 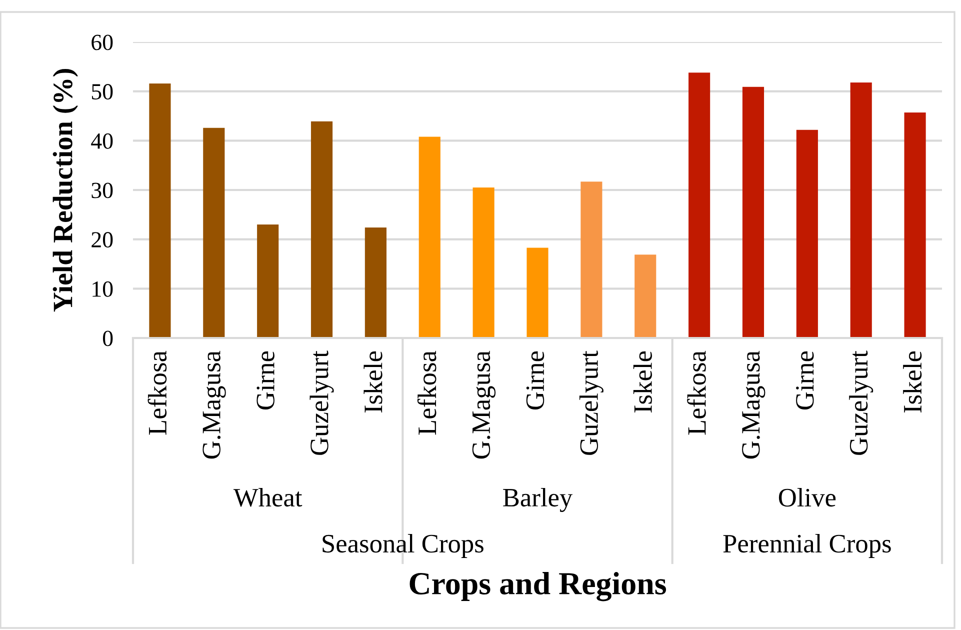 I want to click on y-axis-title: Yield Reduction (%), so click(x=65, y=190).